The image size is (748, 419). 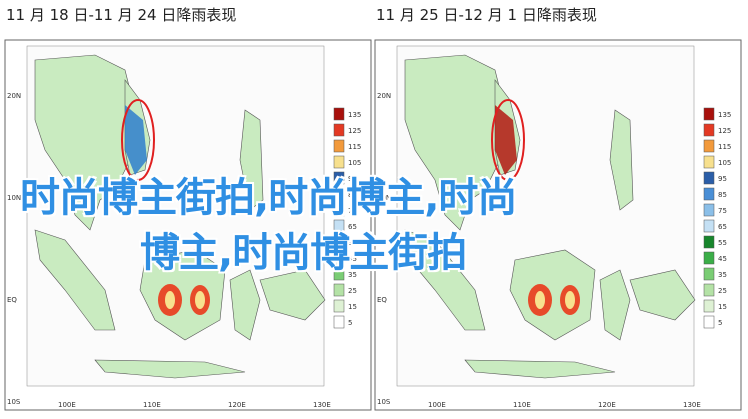 What do you see at coordinates (303, 253) in the screenshot?
I see `watermark-text: 博主,时尚博主街拍` at bounding box center [303, 253].